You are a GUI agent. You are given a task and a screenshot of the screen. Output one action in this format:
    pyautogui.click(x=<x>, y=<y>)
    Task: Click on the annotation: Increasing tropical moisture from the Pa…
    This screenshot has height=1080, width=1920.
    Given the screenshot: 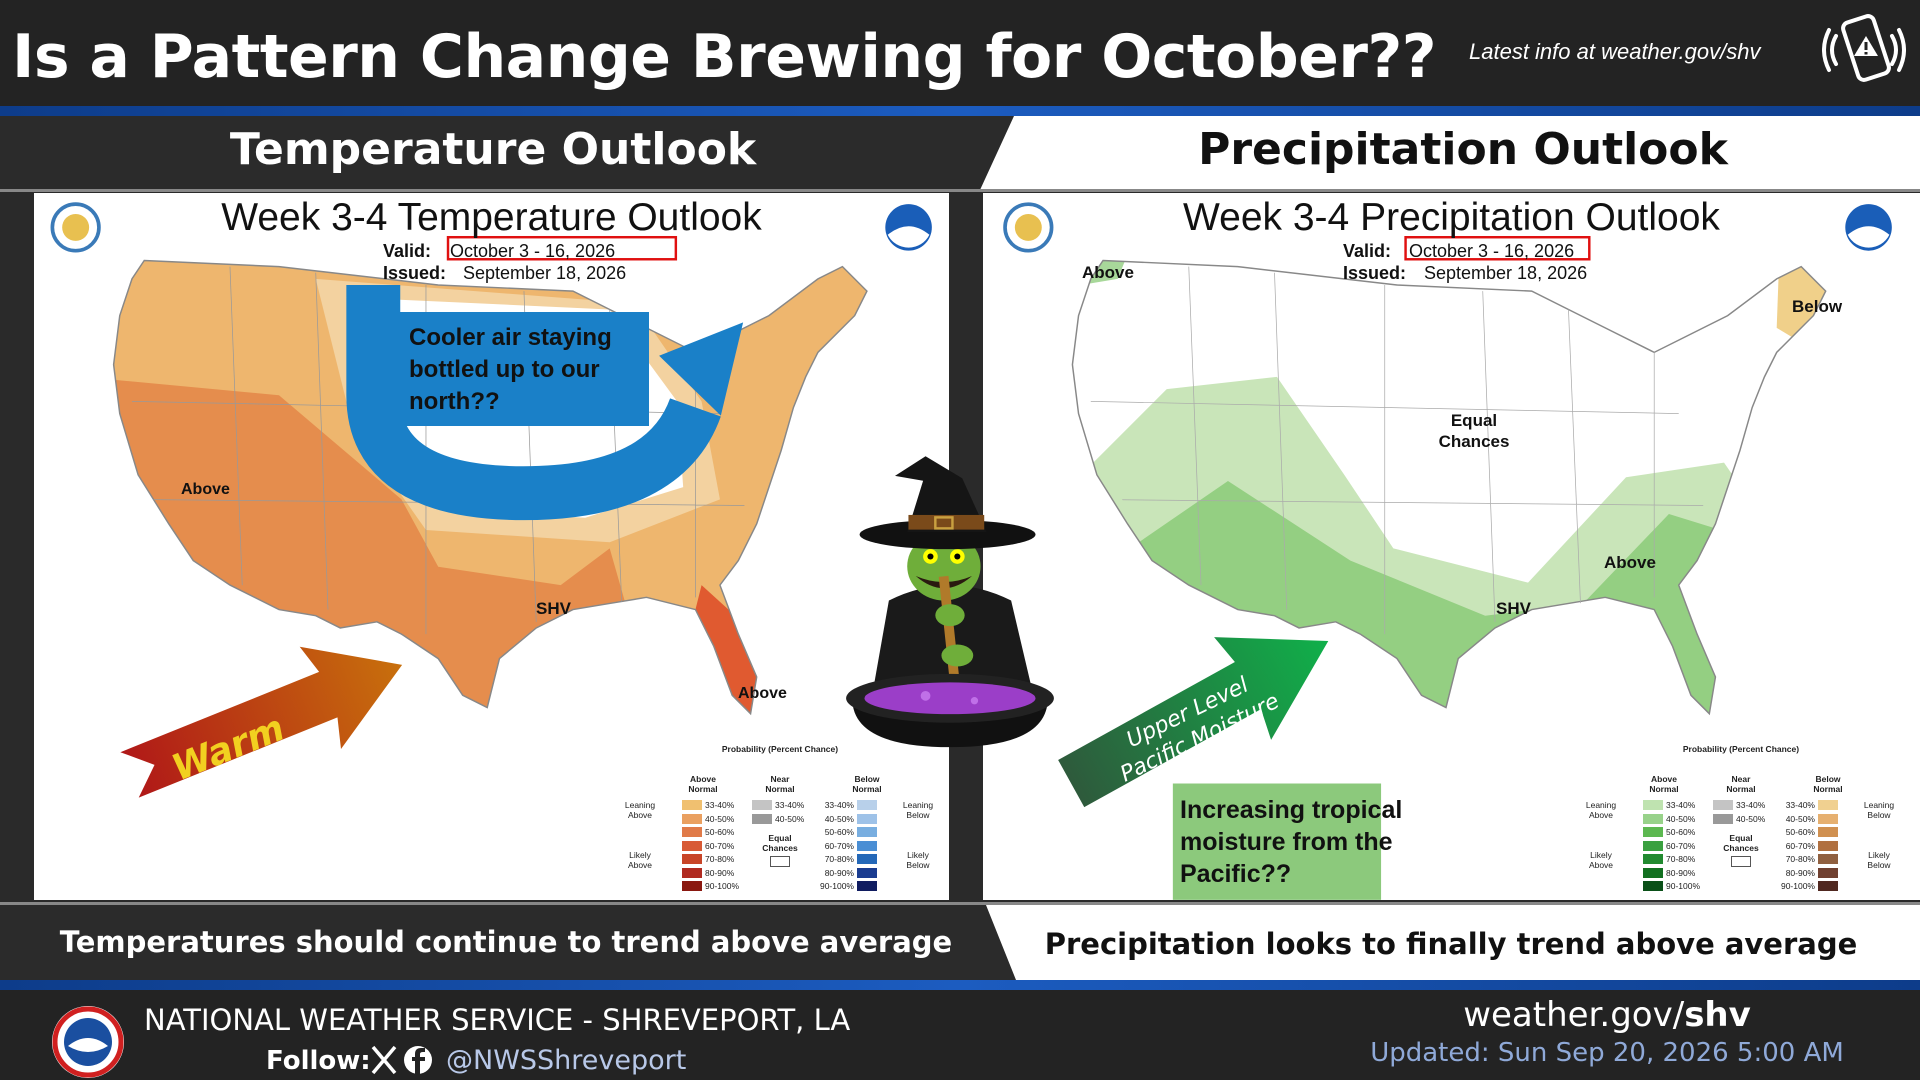 What is the action you would take?
    pyautogui.click(x=1291, y=842)
    